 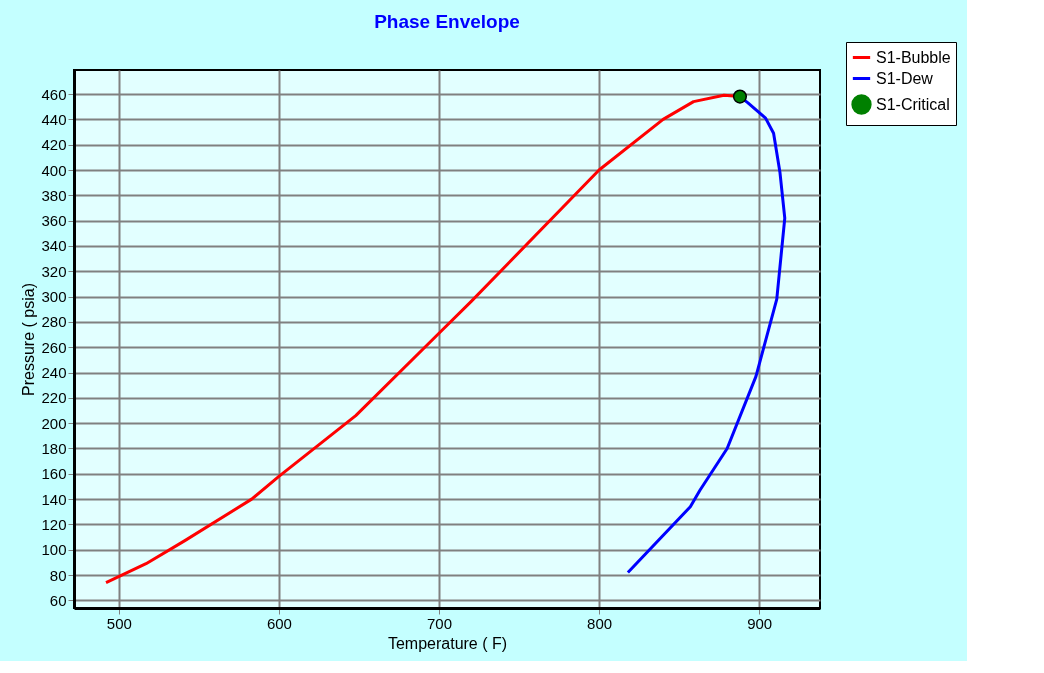 I want to click on x-axis-title: Temperature ( F), so click(x=447, y=643).